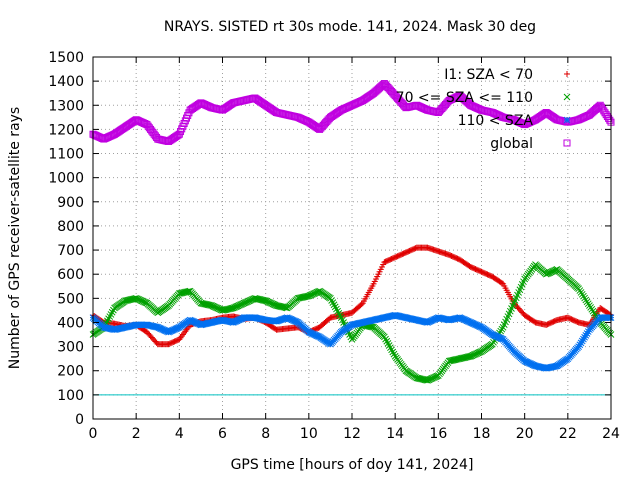  Describe the element at coordinates (136, 434) in the screenshot. I see `x-tick-label: 2` at that location.